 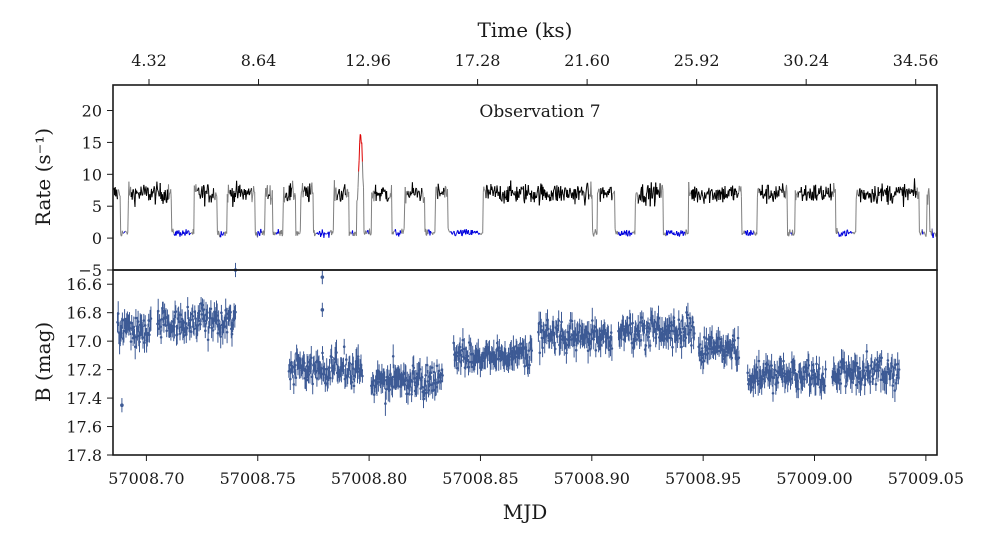 I want to click on flare-series, so click(x=360, y=153).